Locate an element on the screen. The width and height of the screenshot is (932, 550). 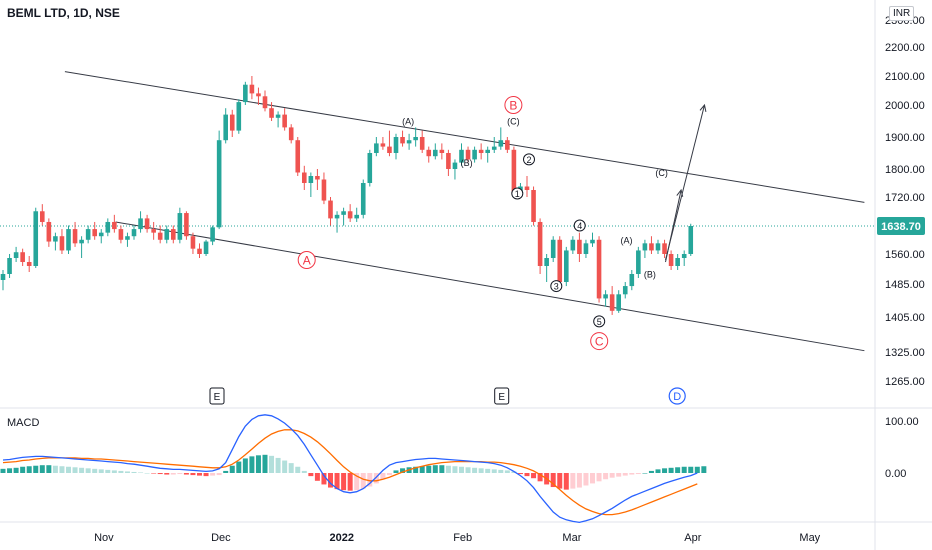
wave-label: 1 is located at coordinates (517, 193).